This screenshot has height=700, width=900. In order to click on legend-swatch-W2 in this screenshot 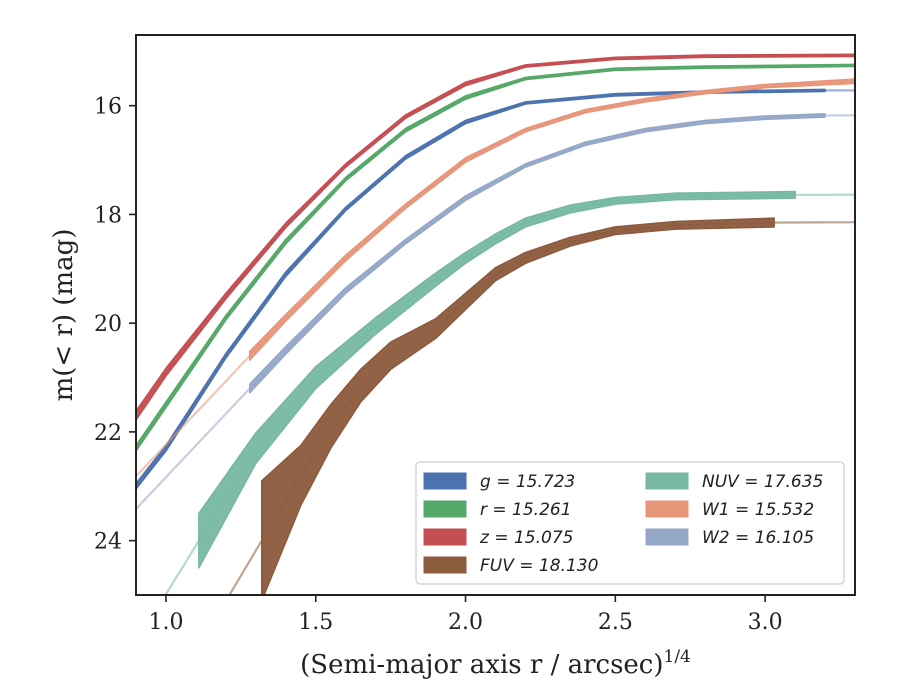, I will do `click(667, 537)`.